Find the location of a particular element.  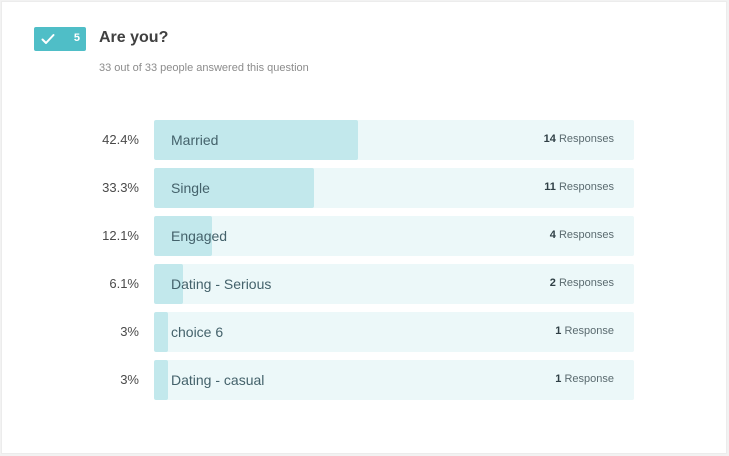

result-row: 3% choice 6 1 Response is located at coordinates (365, 332).